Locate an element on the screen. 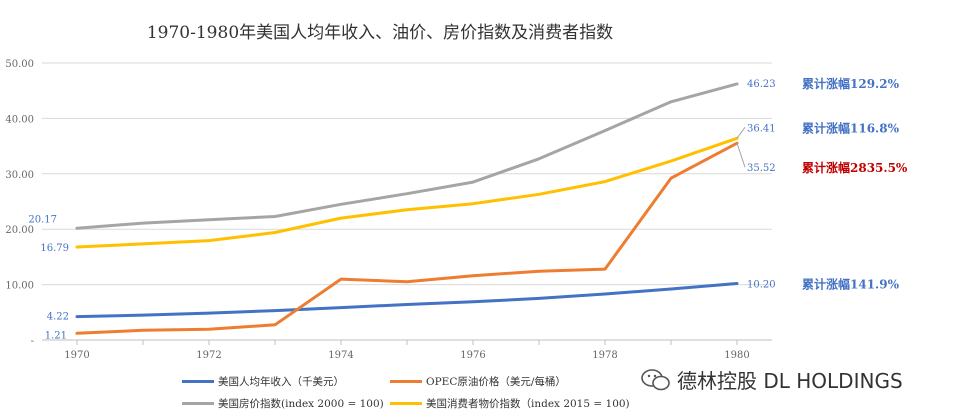  legend-item-income: 美国人均年收入（千美元） is located at coordinates (263, 381).